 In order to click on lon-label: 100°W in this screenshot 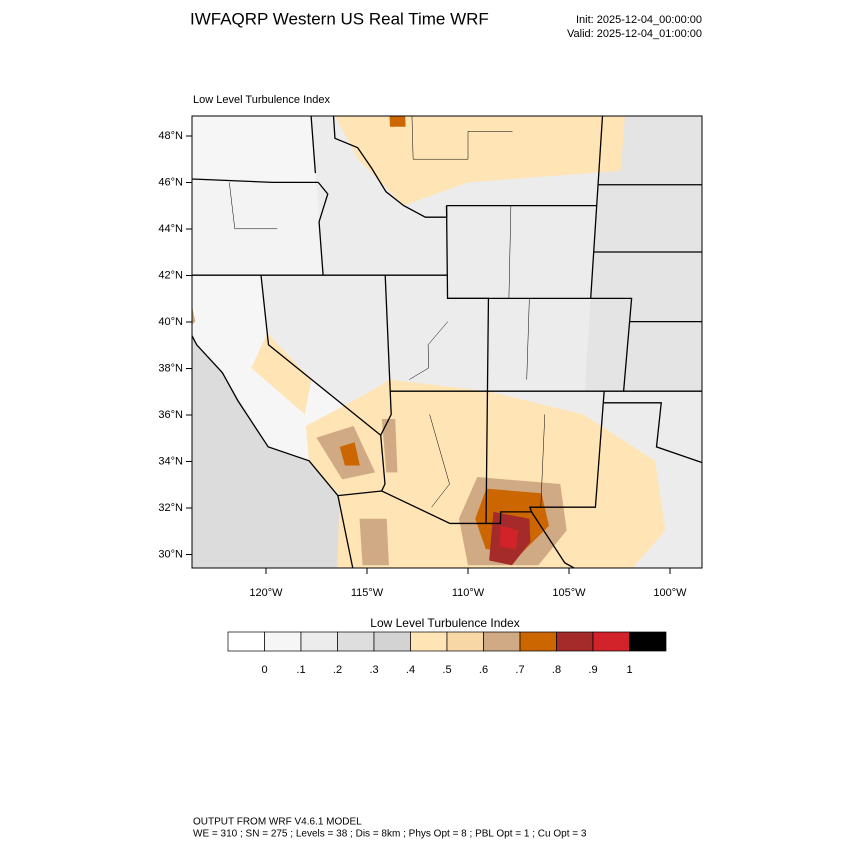, I will do `click(670, 593)`.